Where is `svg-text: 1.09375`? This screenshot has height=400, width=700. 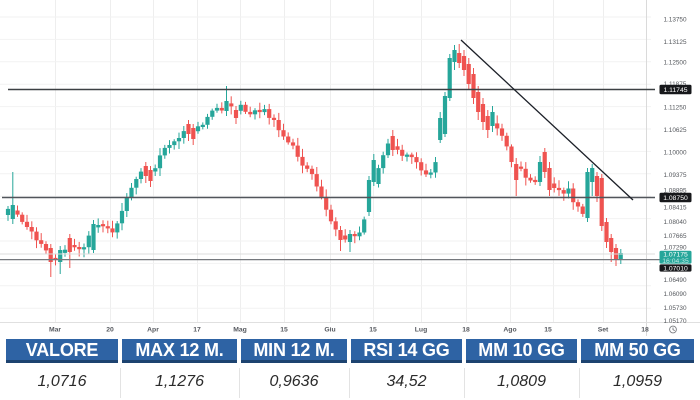 svg-text: 1.09375 is located at coordinates (675, 175).